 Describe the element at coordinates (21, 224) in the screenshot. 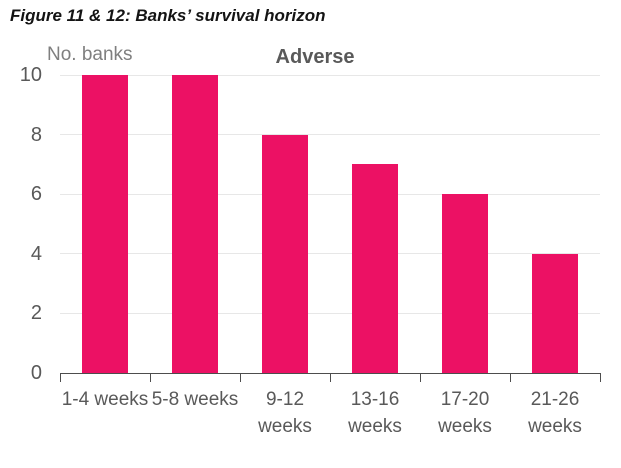

I see `y-axis-tick-labels: 0 2 4 6 8 10` at that location.